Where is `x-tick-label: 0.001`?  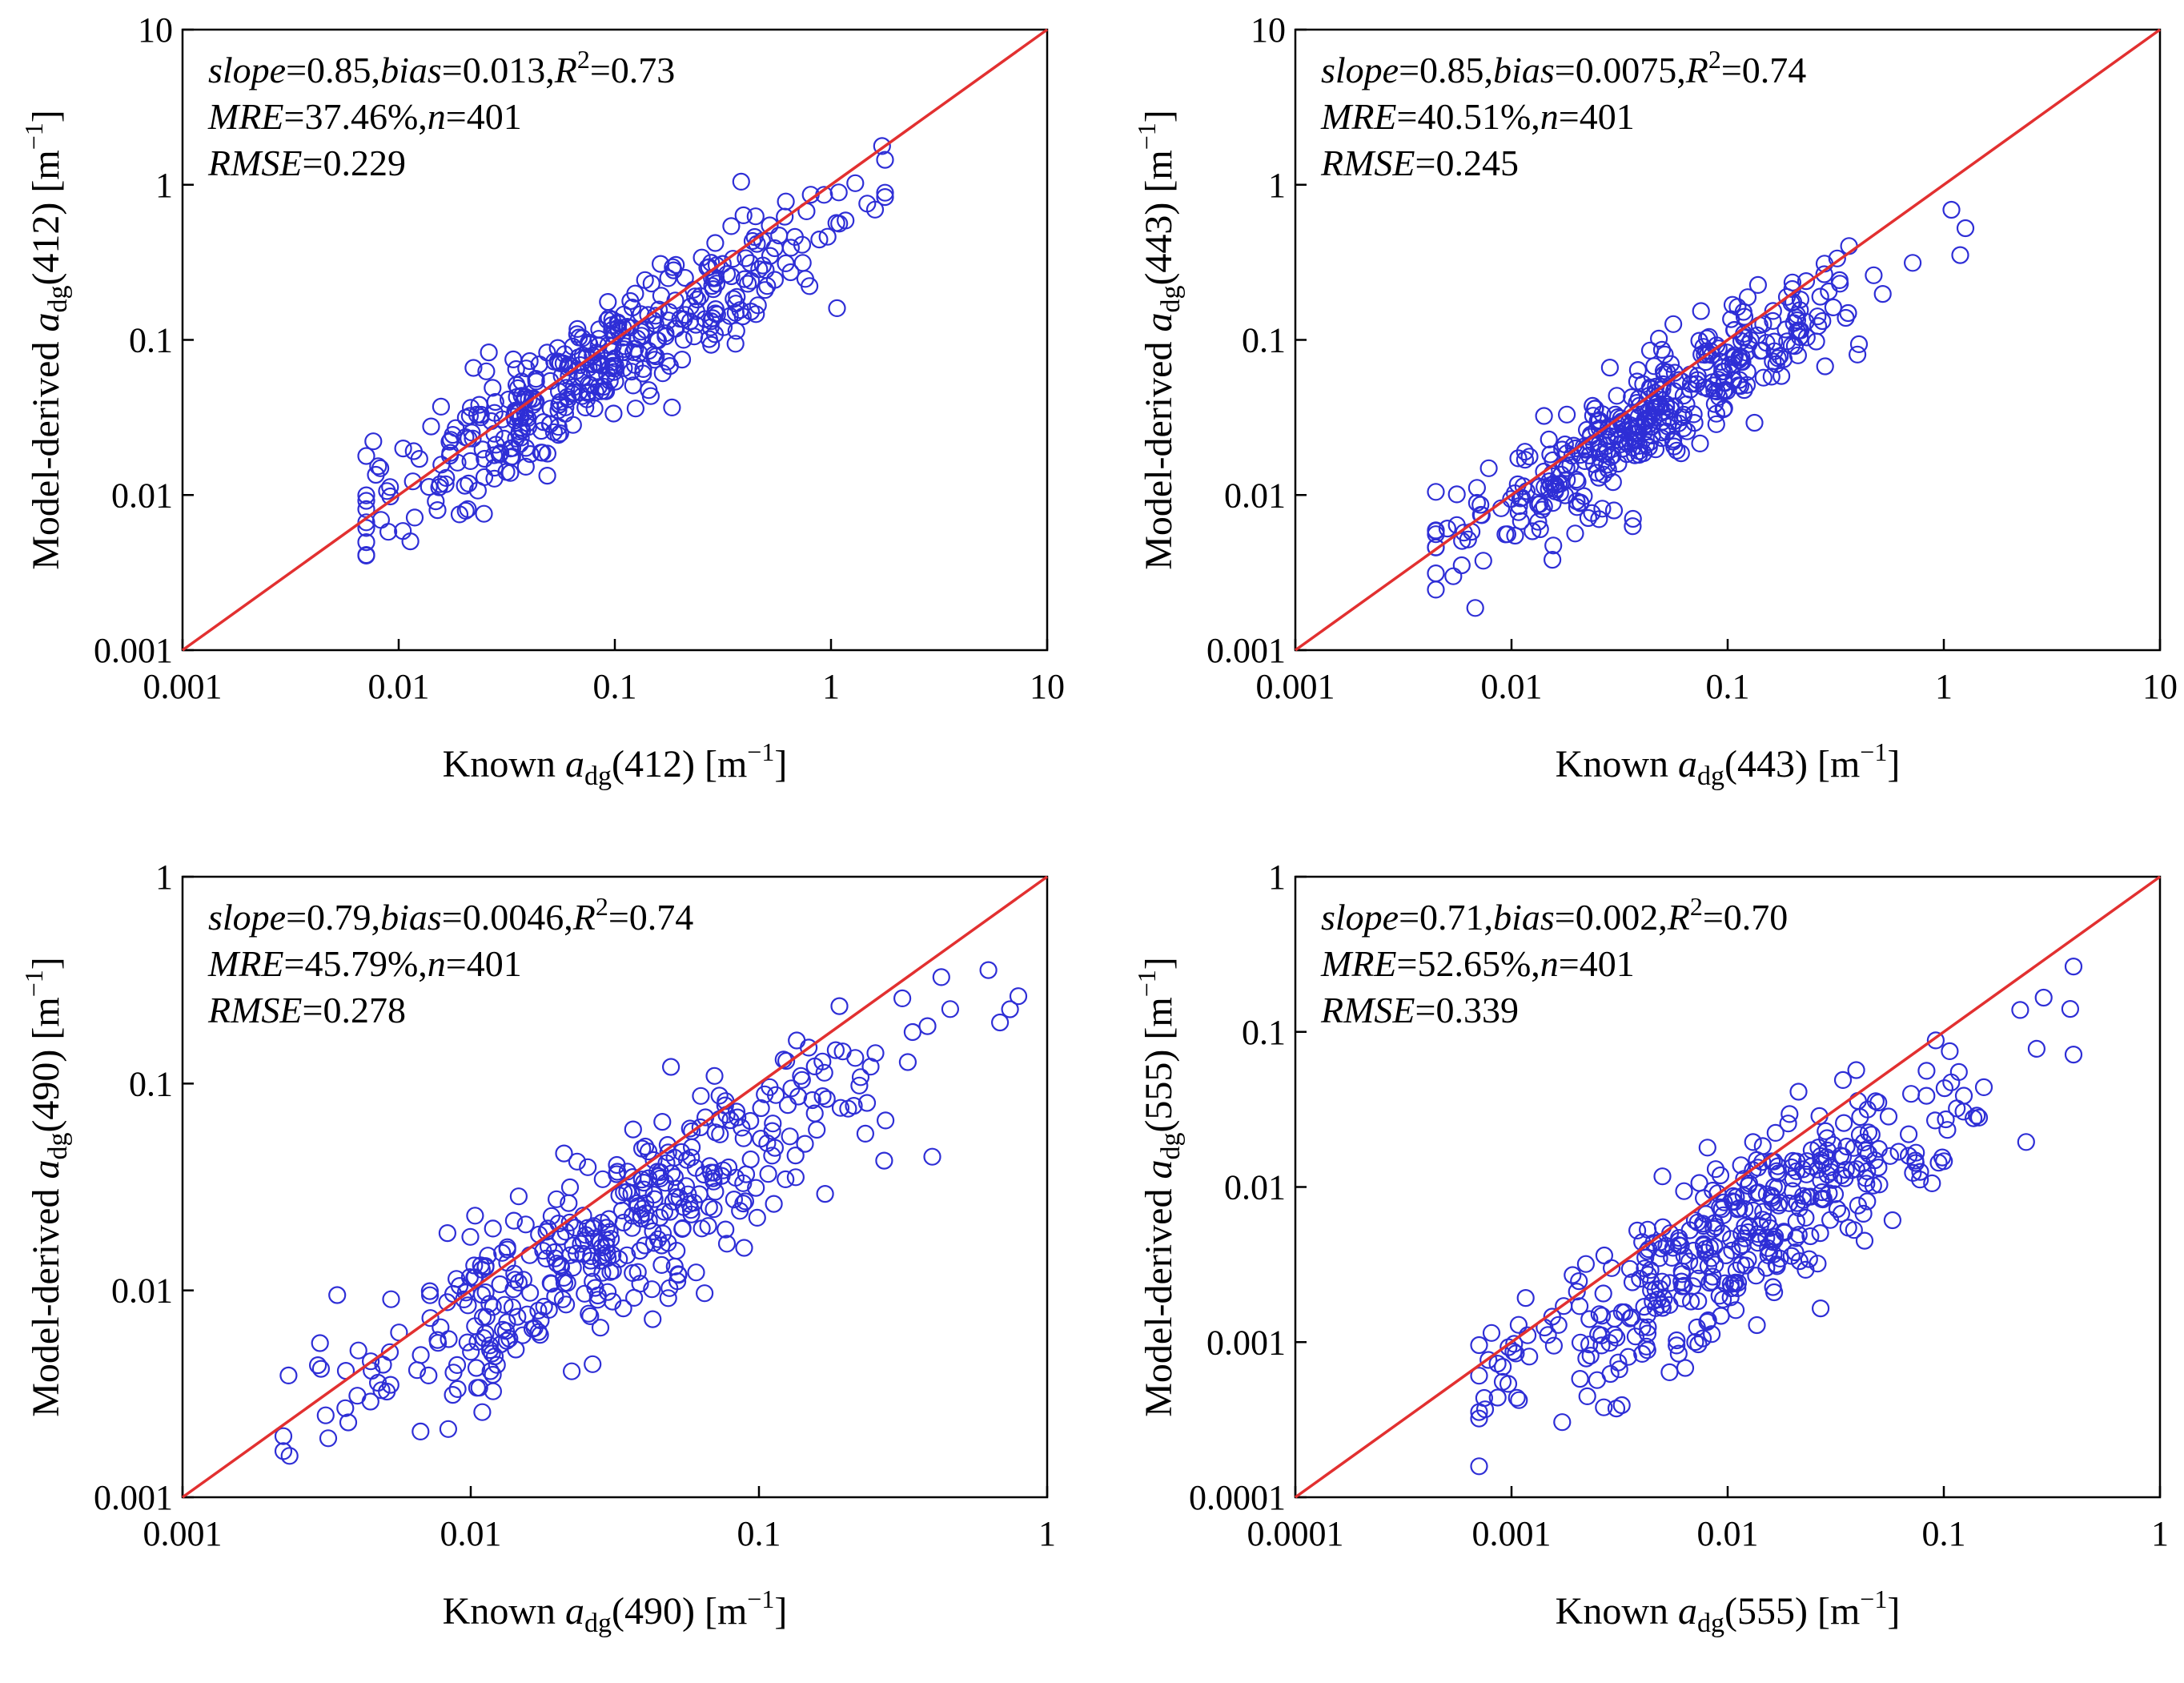
x-tick-label: 0.001 is located at coordinates (183, 1534).